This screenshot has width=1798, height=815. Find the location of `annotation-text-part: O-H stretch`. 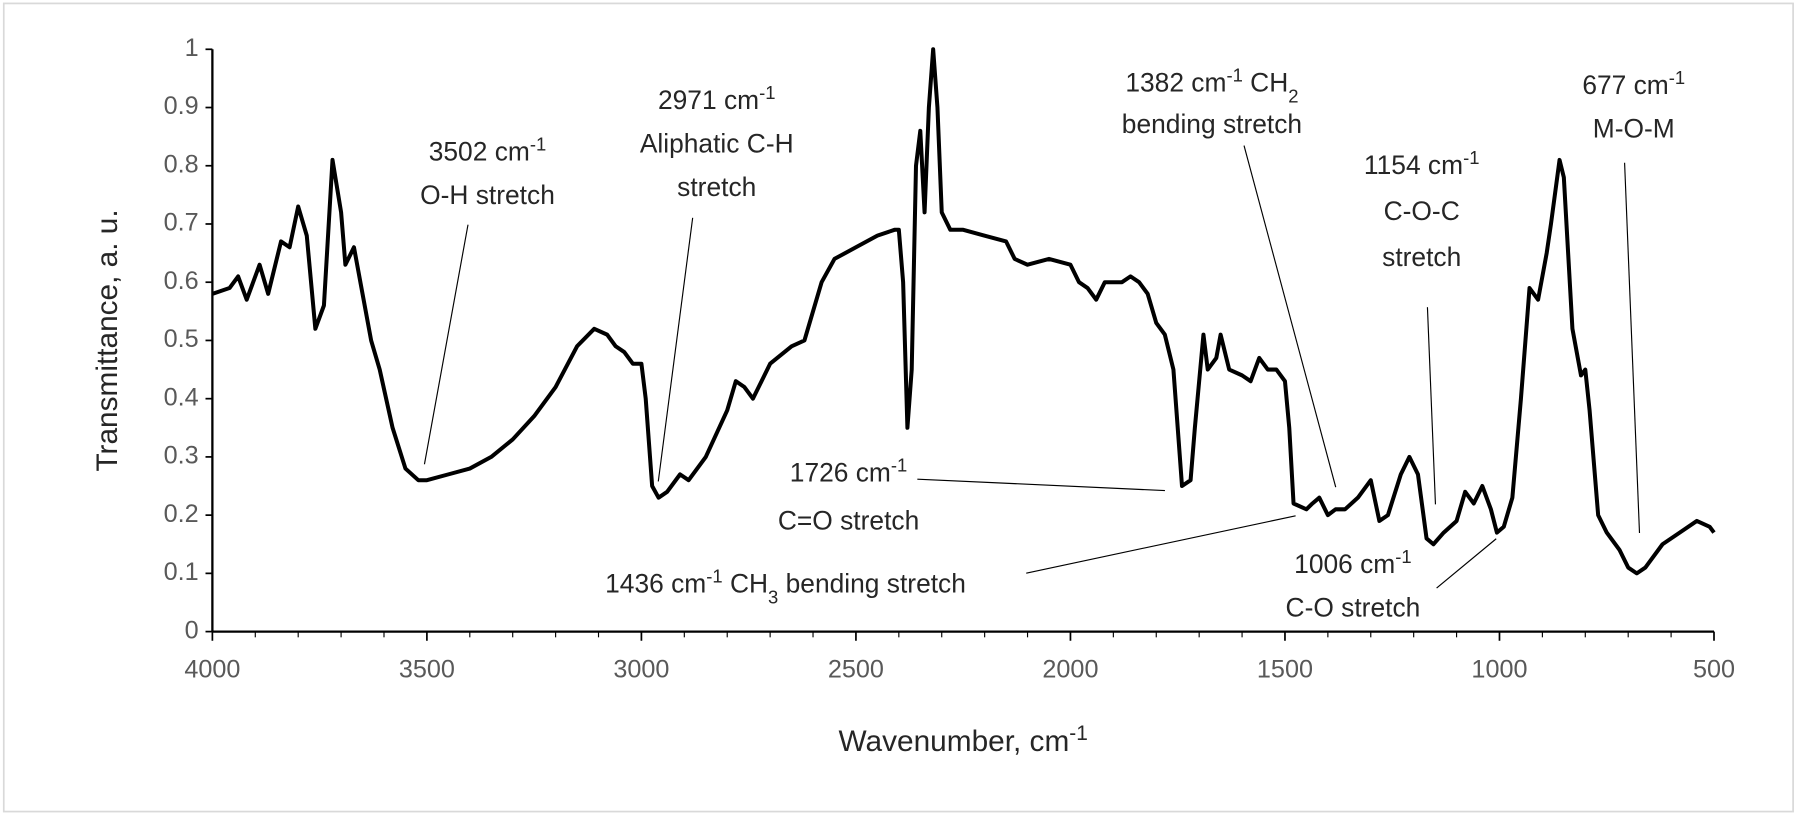

annotation-text-part: O-H stretch is located at coordinates (487, 195).